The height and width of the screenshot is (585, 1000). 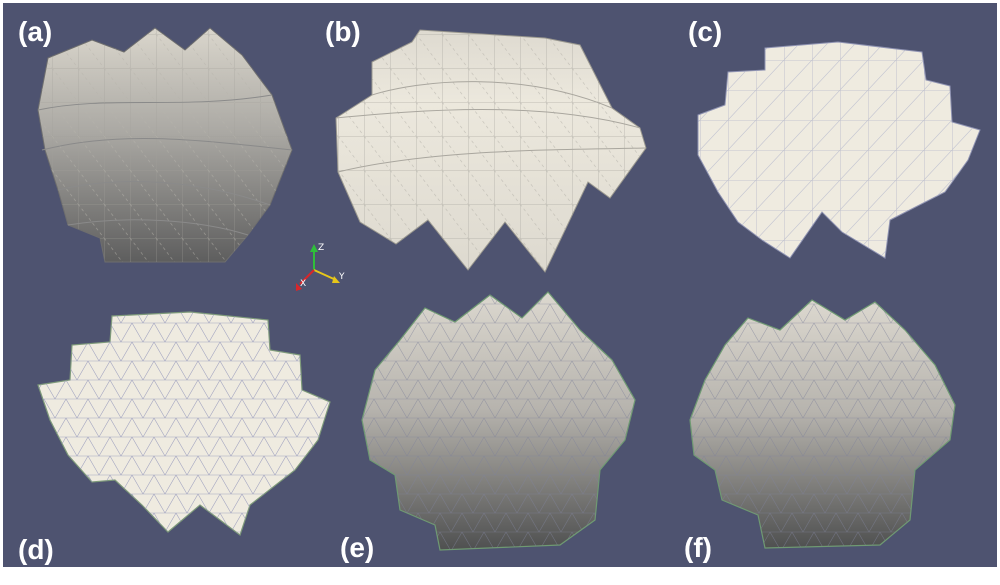 What do you see at coordinates (698, 547) in the screenshot?
I see `panel-label-f: (f)` at bounding box center [698, 547].